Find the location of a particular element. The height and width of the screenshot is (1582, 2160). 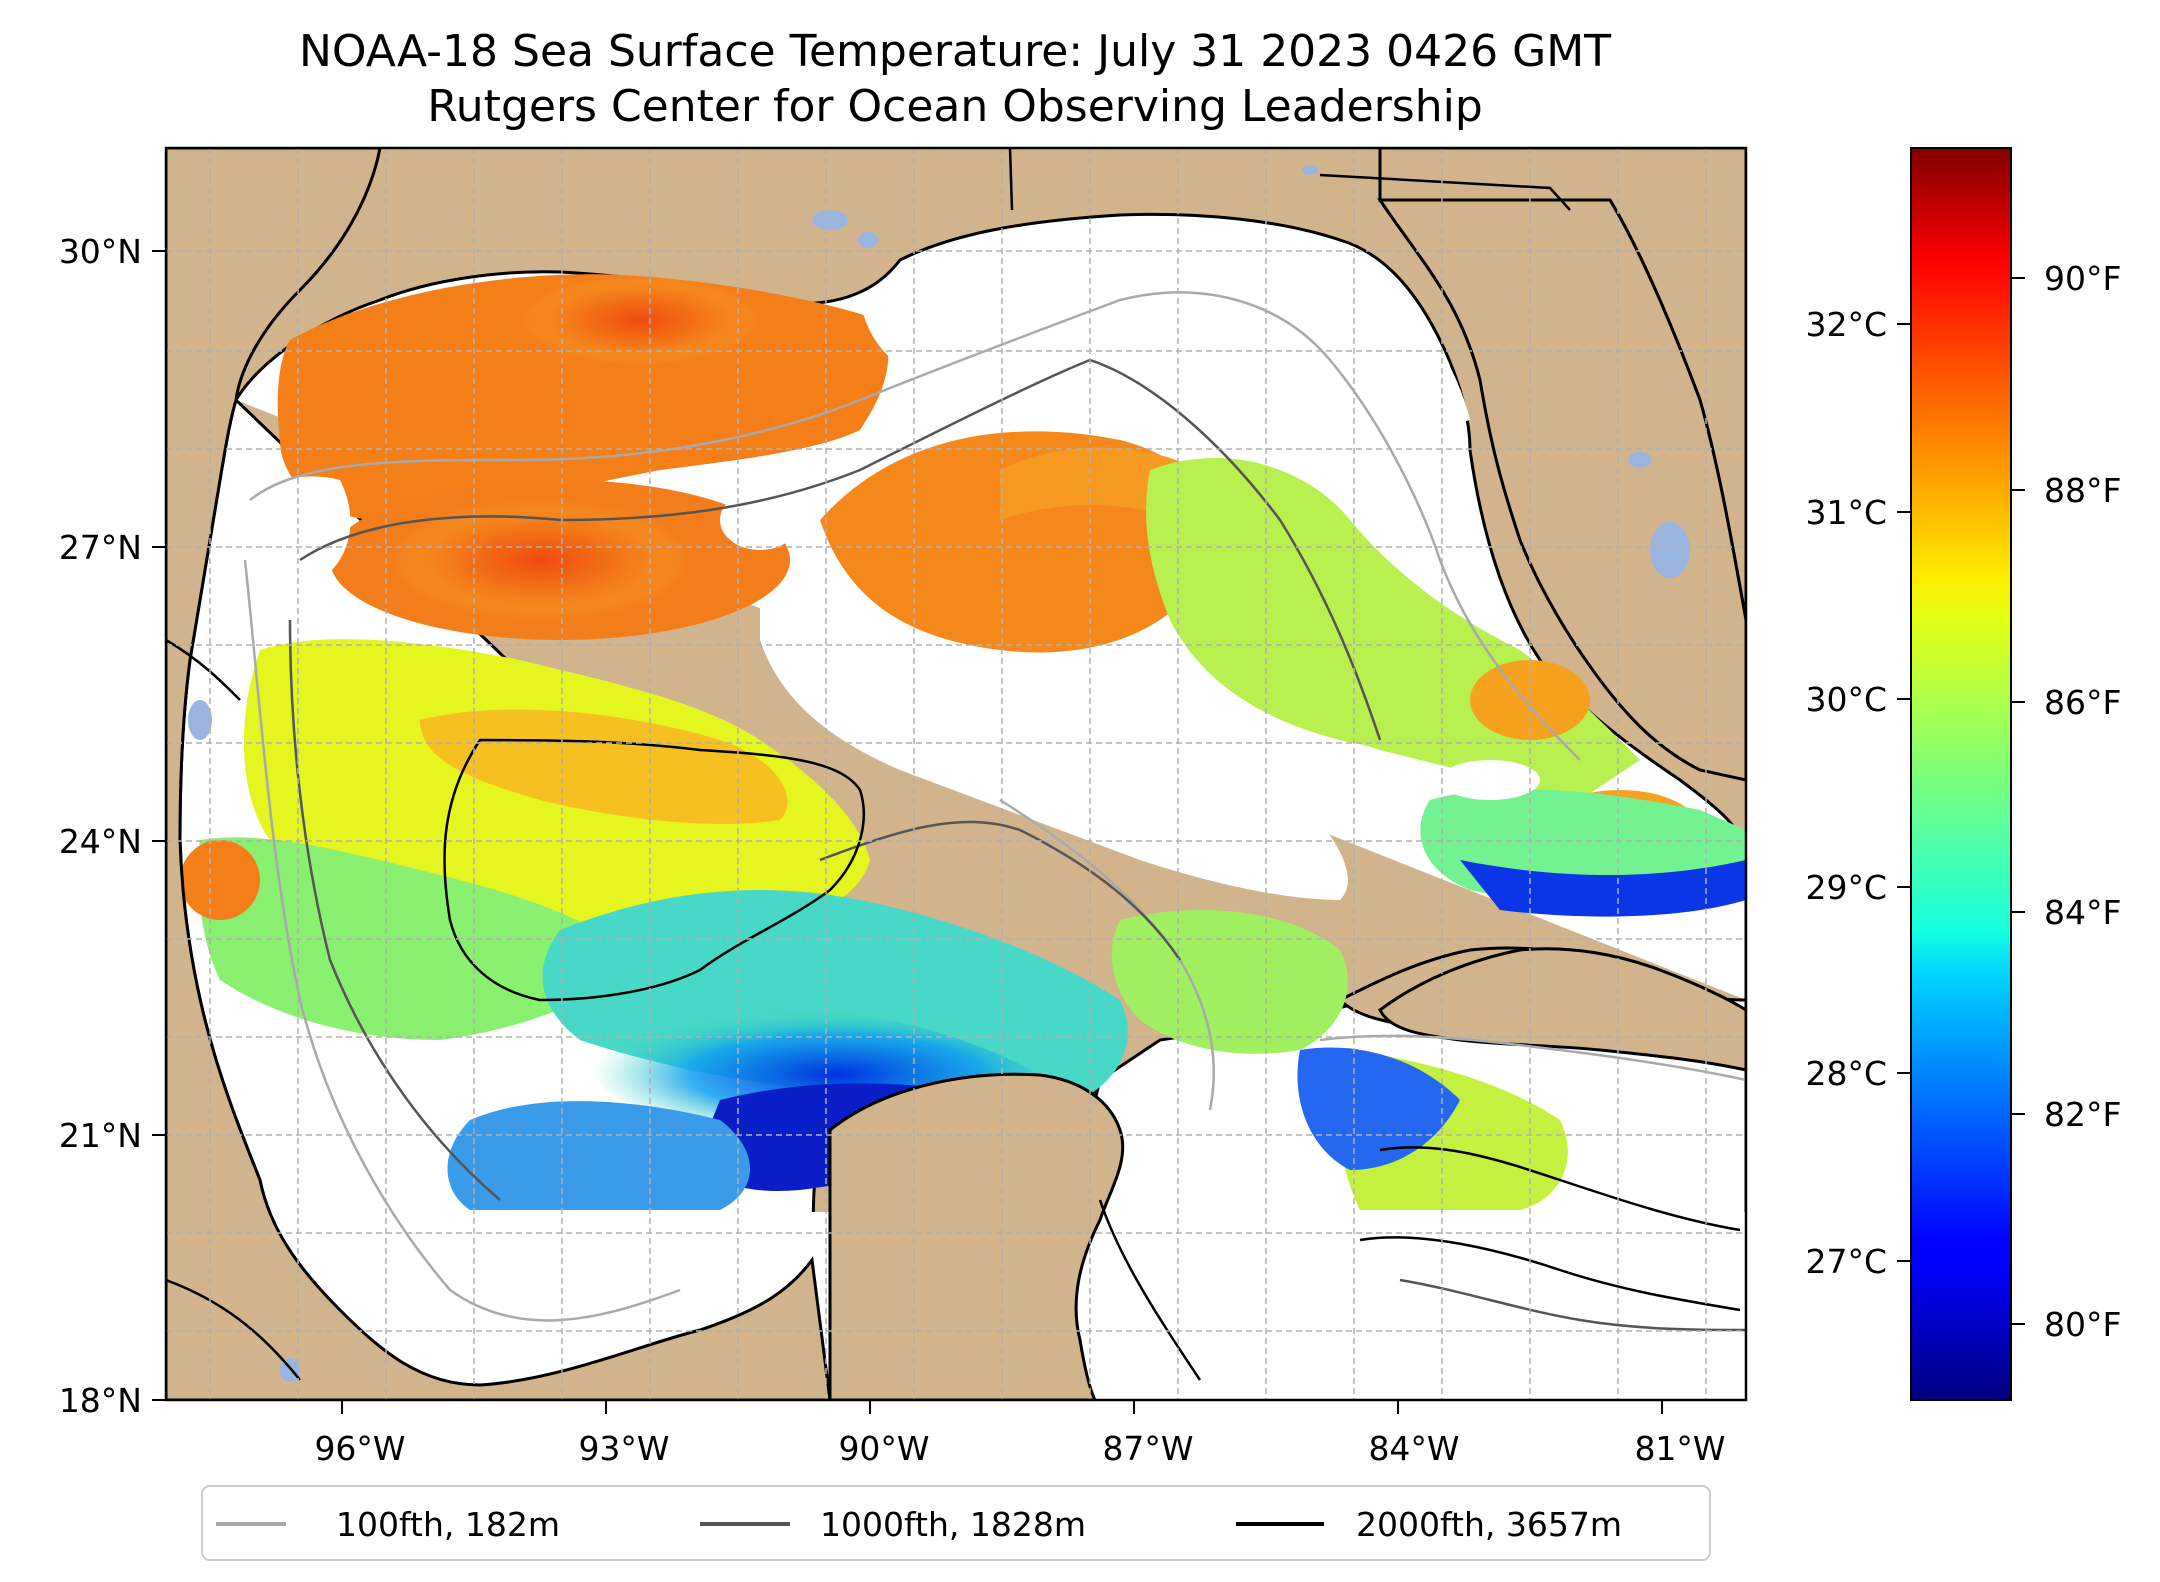

fahrenheit-label: 84°F is located at coordinates (2082, 912).